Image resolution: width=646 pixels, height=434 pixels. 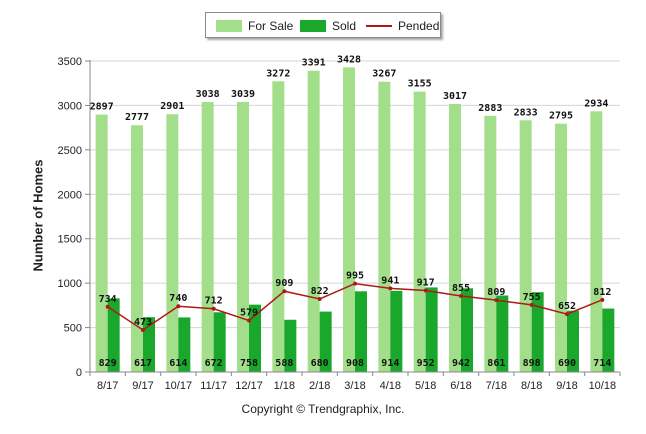 I want to click on sold-label: 672, so click(x=214, y=363).